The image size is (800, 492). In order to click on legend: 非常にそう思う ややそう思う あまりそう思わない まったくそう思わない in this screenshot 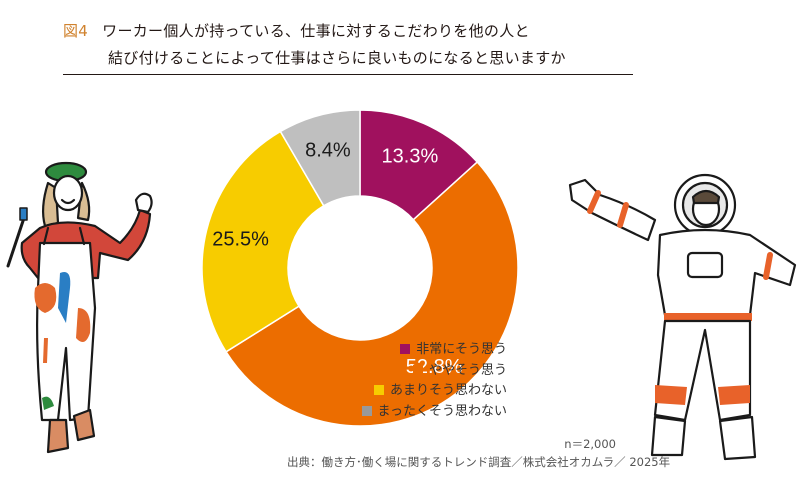, I will do `click(434, 381)`.